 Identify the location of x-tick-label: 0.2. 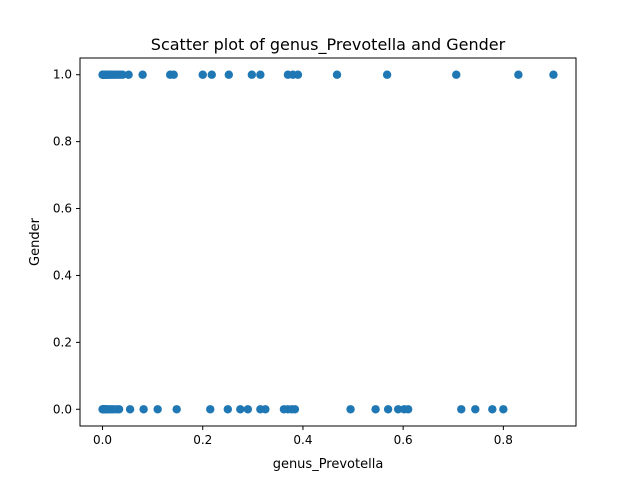
(202, 440).